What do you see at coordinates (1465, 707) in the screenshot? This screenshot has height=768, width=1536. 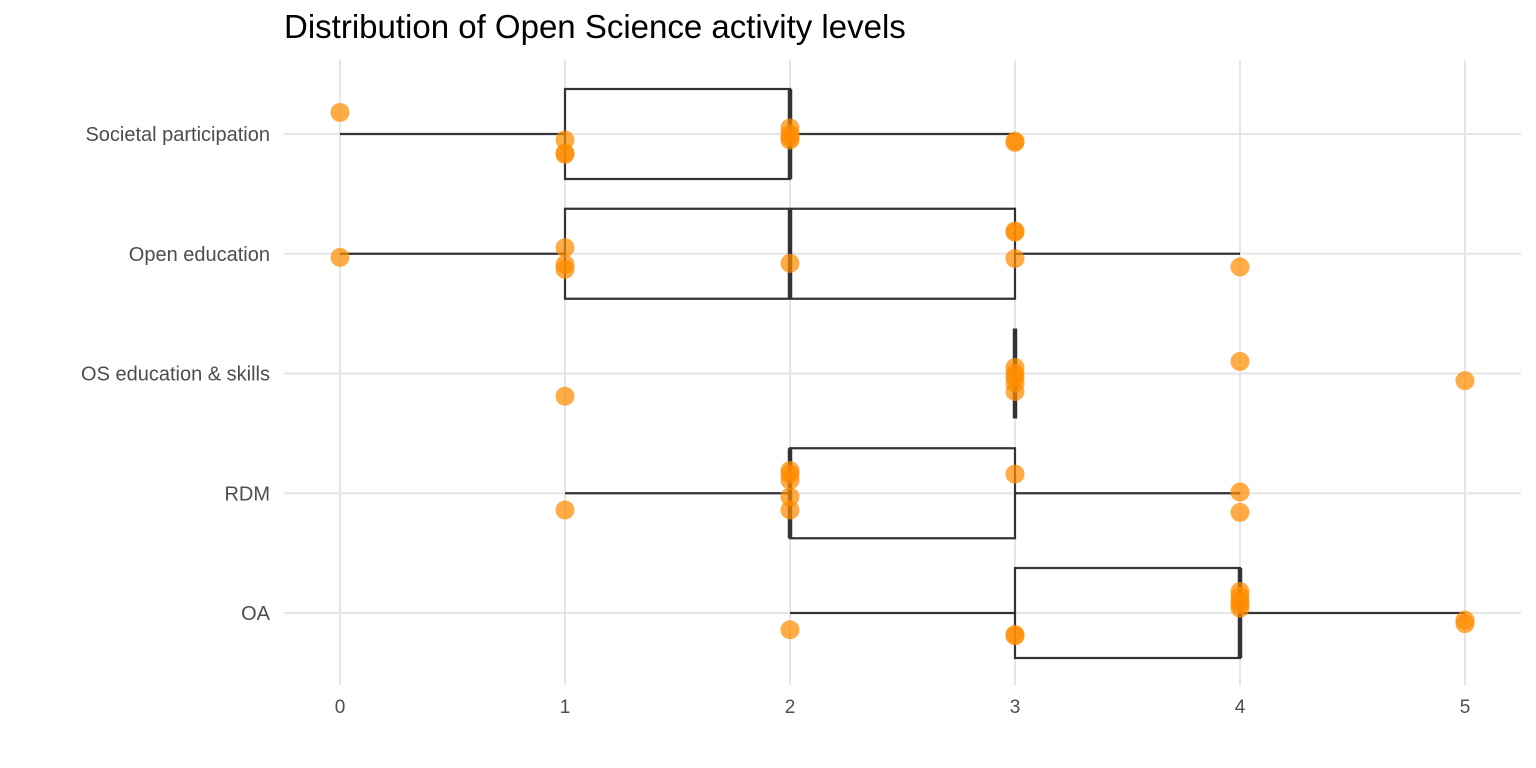 I see `x-tick-label: 5` at bounding box center [1465, 707].